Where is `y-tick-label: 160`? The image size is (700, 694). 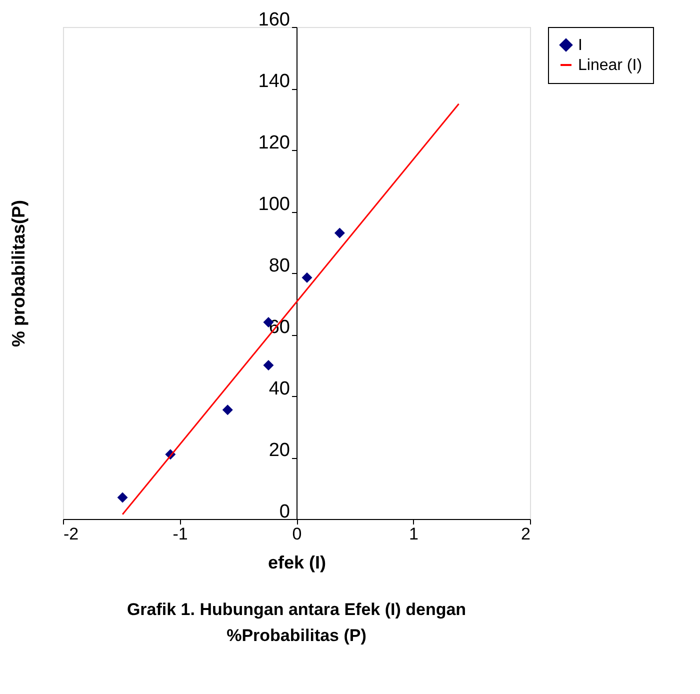
y-tick-label: 160 is located at coordinates (274, 20).